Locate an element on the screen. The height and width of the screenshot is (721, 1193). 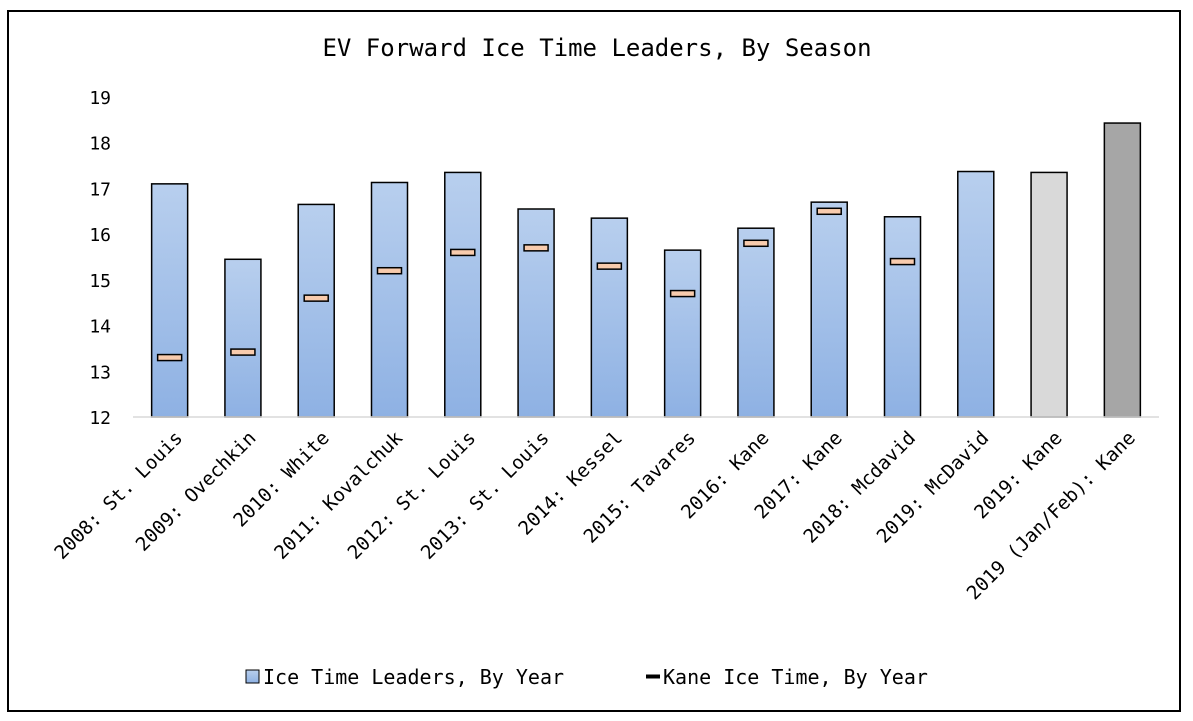
marker-series is located at coordinates (536, 284).